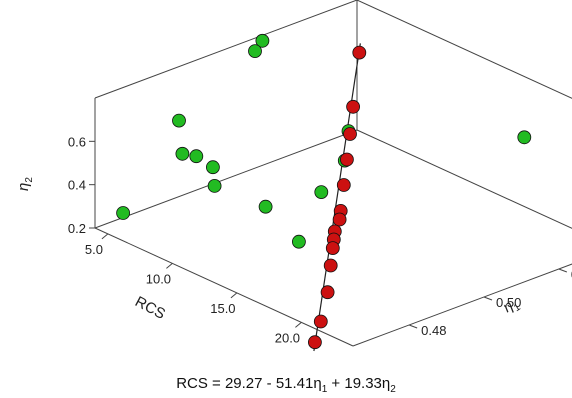  Describe the element at coordinates (226, 179) in the screenshot. I see `box-edge-left-floor` at that location.